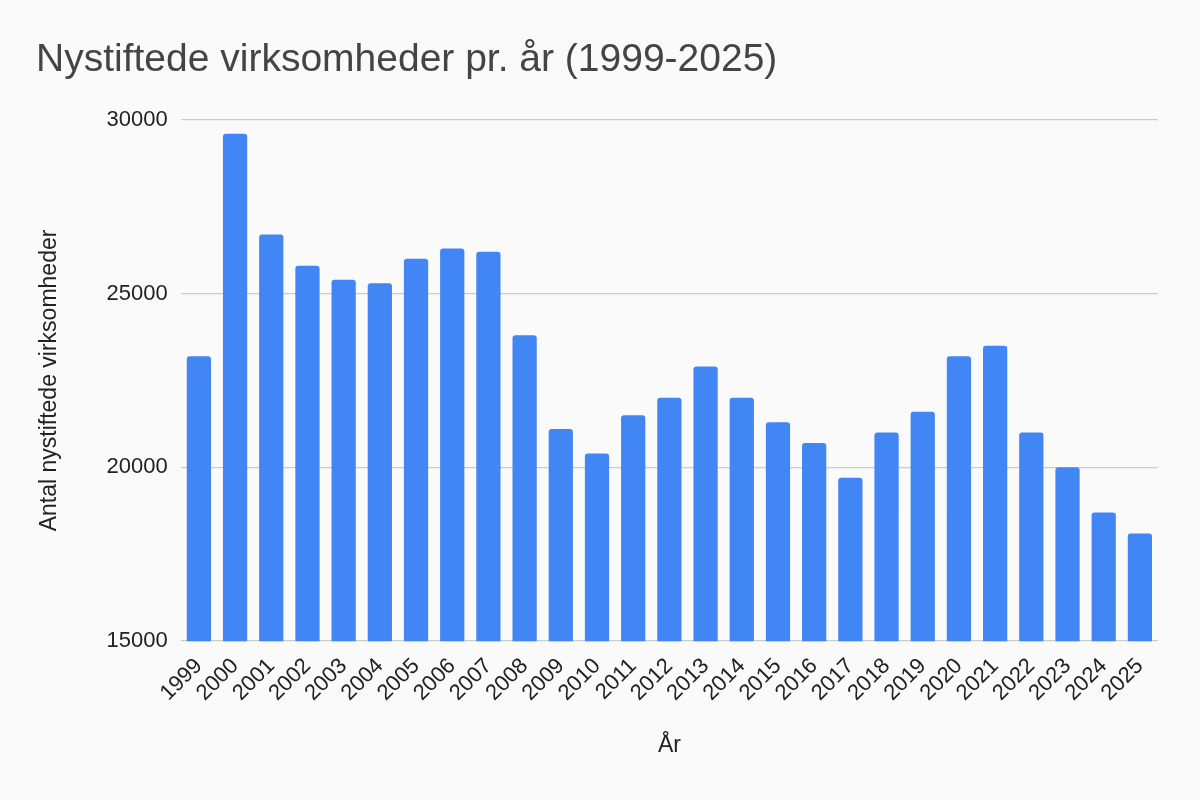  Describe the element at coordinates (137, 118) in the screenshot. I see `y-tick-label: 30000` at that location.